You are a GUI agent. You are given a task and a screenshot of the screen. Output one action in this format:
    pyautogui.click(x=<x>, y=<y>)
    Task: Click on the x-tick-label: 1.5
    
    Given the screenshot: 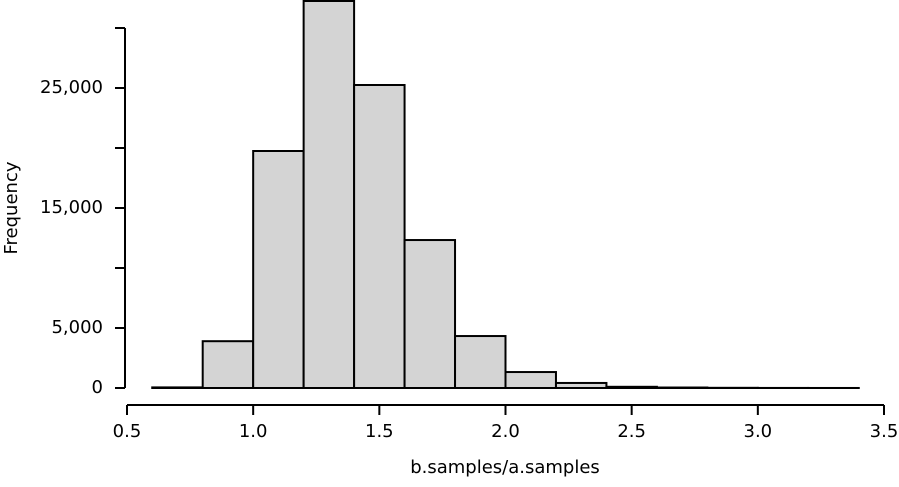 What is the action you would take?
    pyautogui.click(x=379, y=431)
    